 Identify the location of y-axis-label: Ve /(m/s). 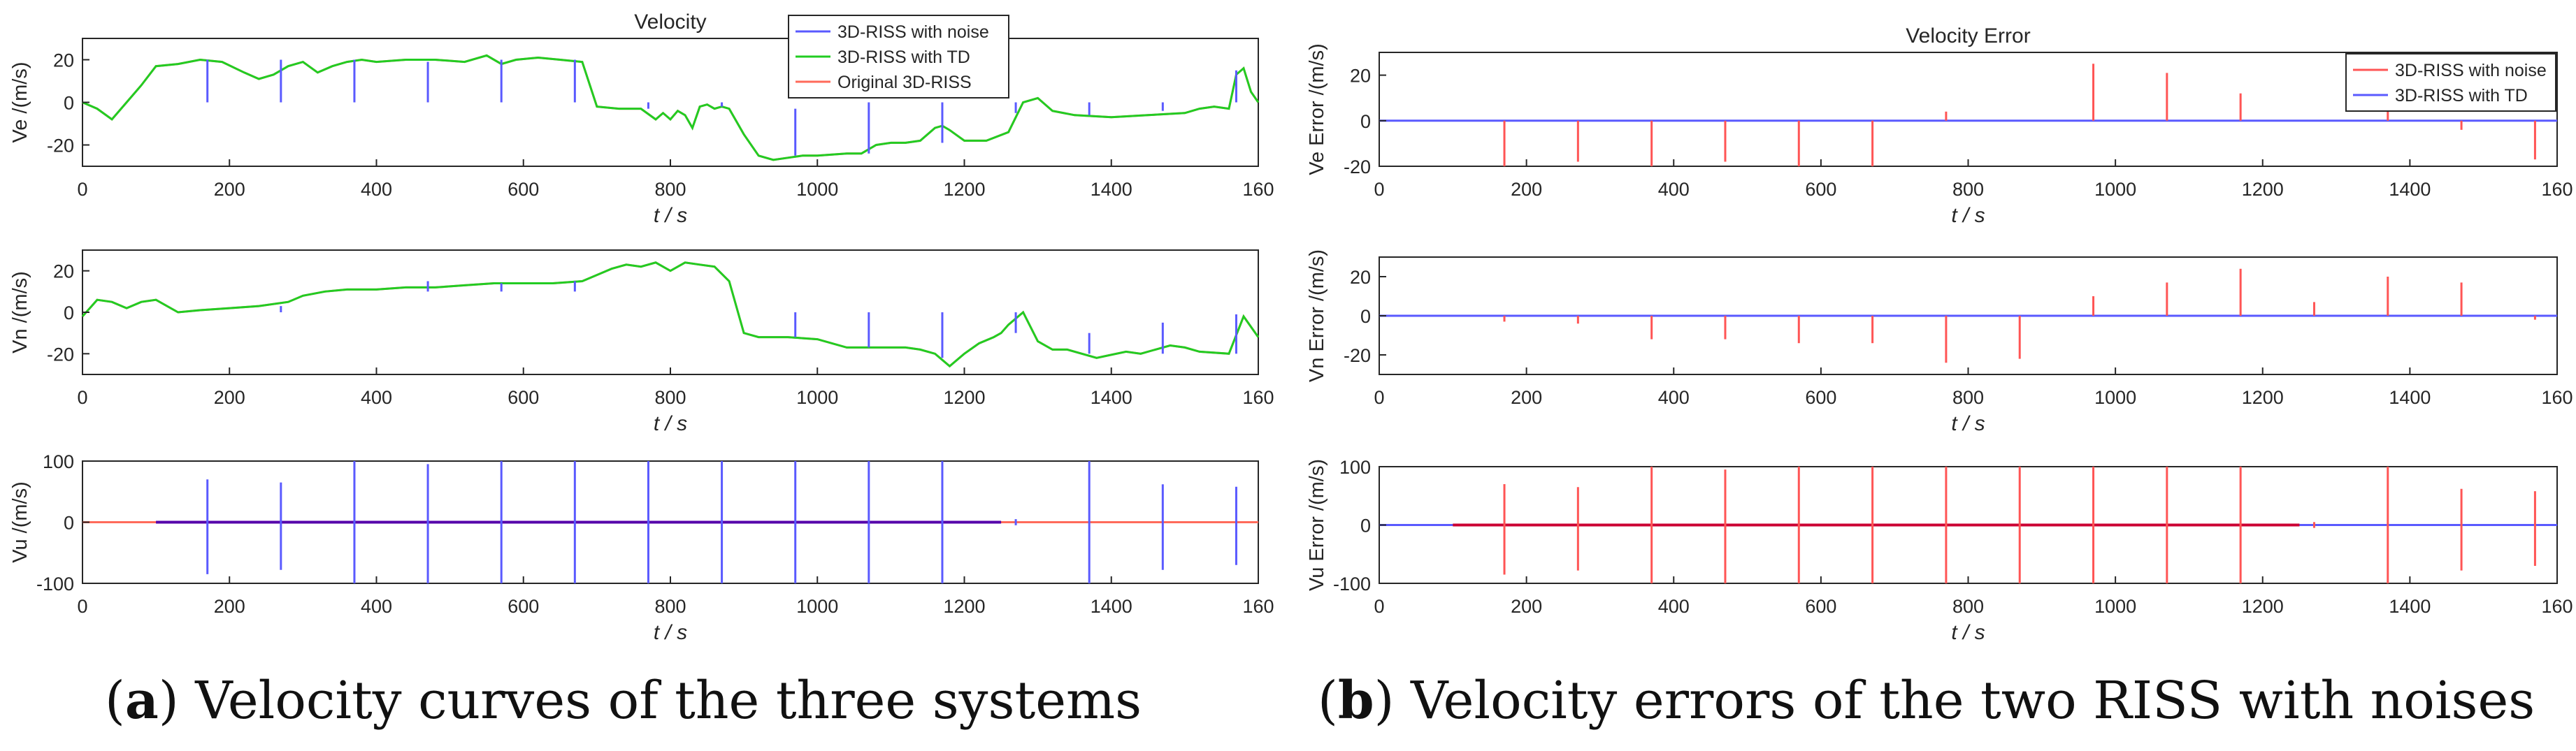
(20, 102).